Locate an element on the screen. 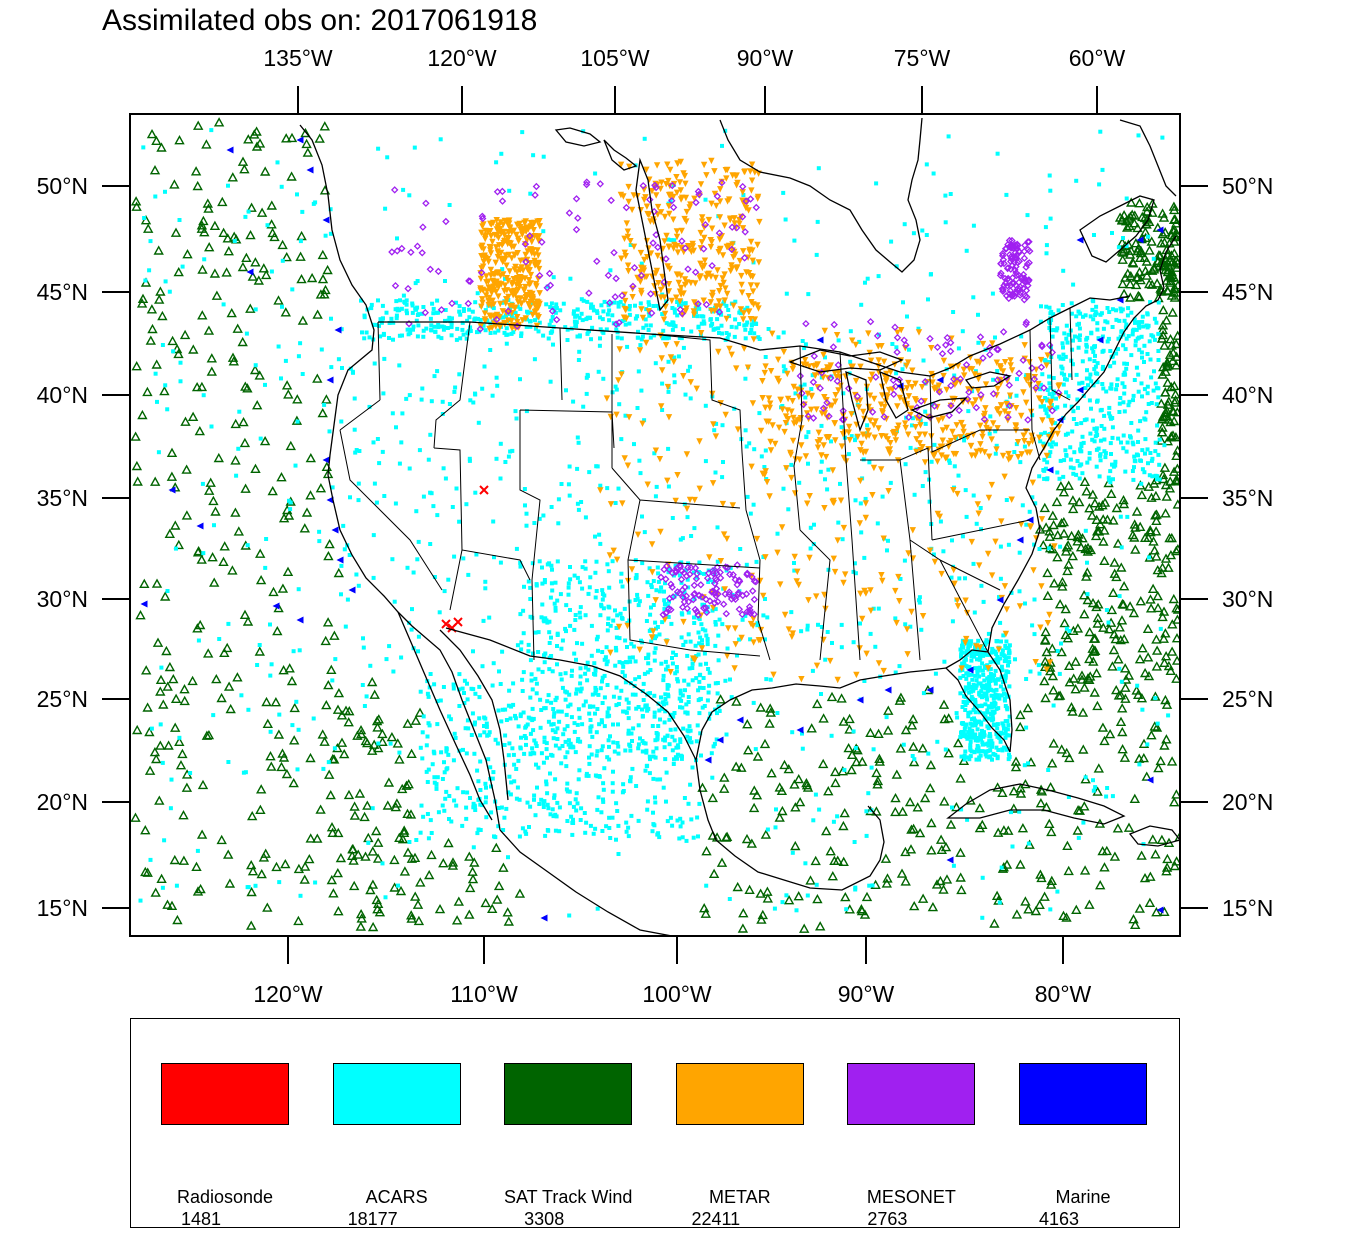 The height and width of the screenshot is (1250, 1350). baja-coastline is located at coordinates (445, 716).